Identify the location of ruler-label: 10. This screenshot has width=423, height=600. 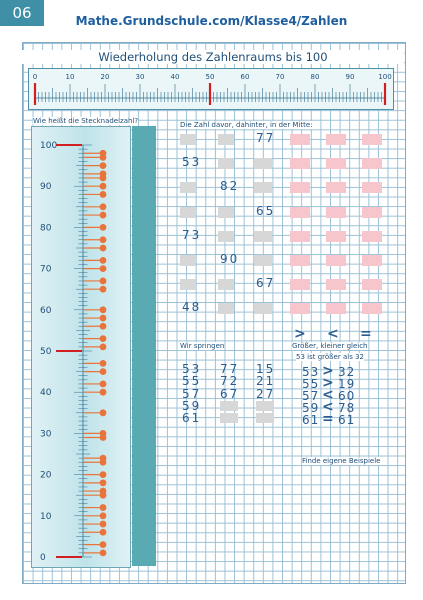
(70, 77).